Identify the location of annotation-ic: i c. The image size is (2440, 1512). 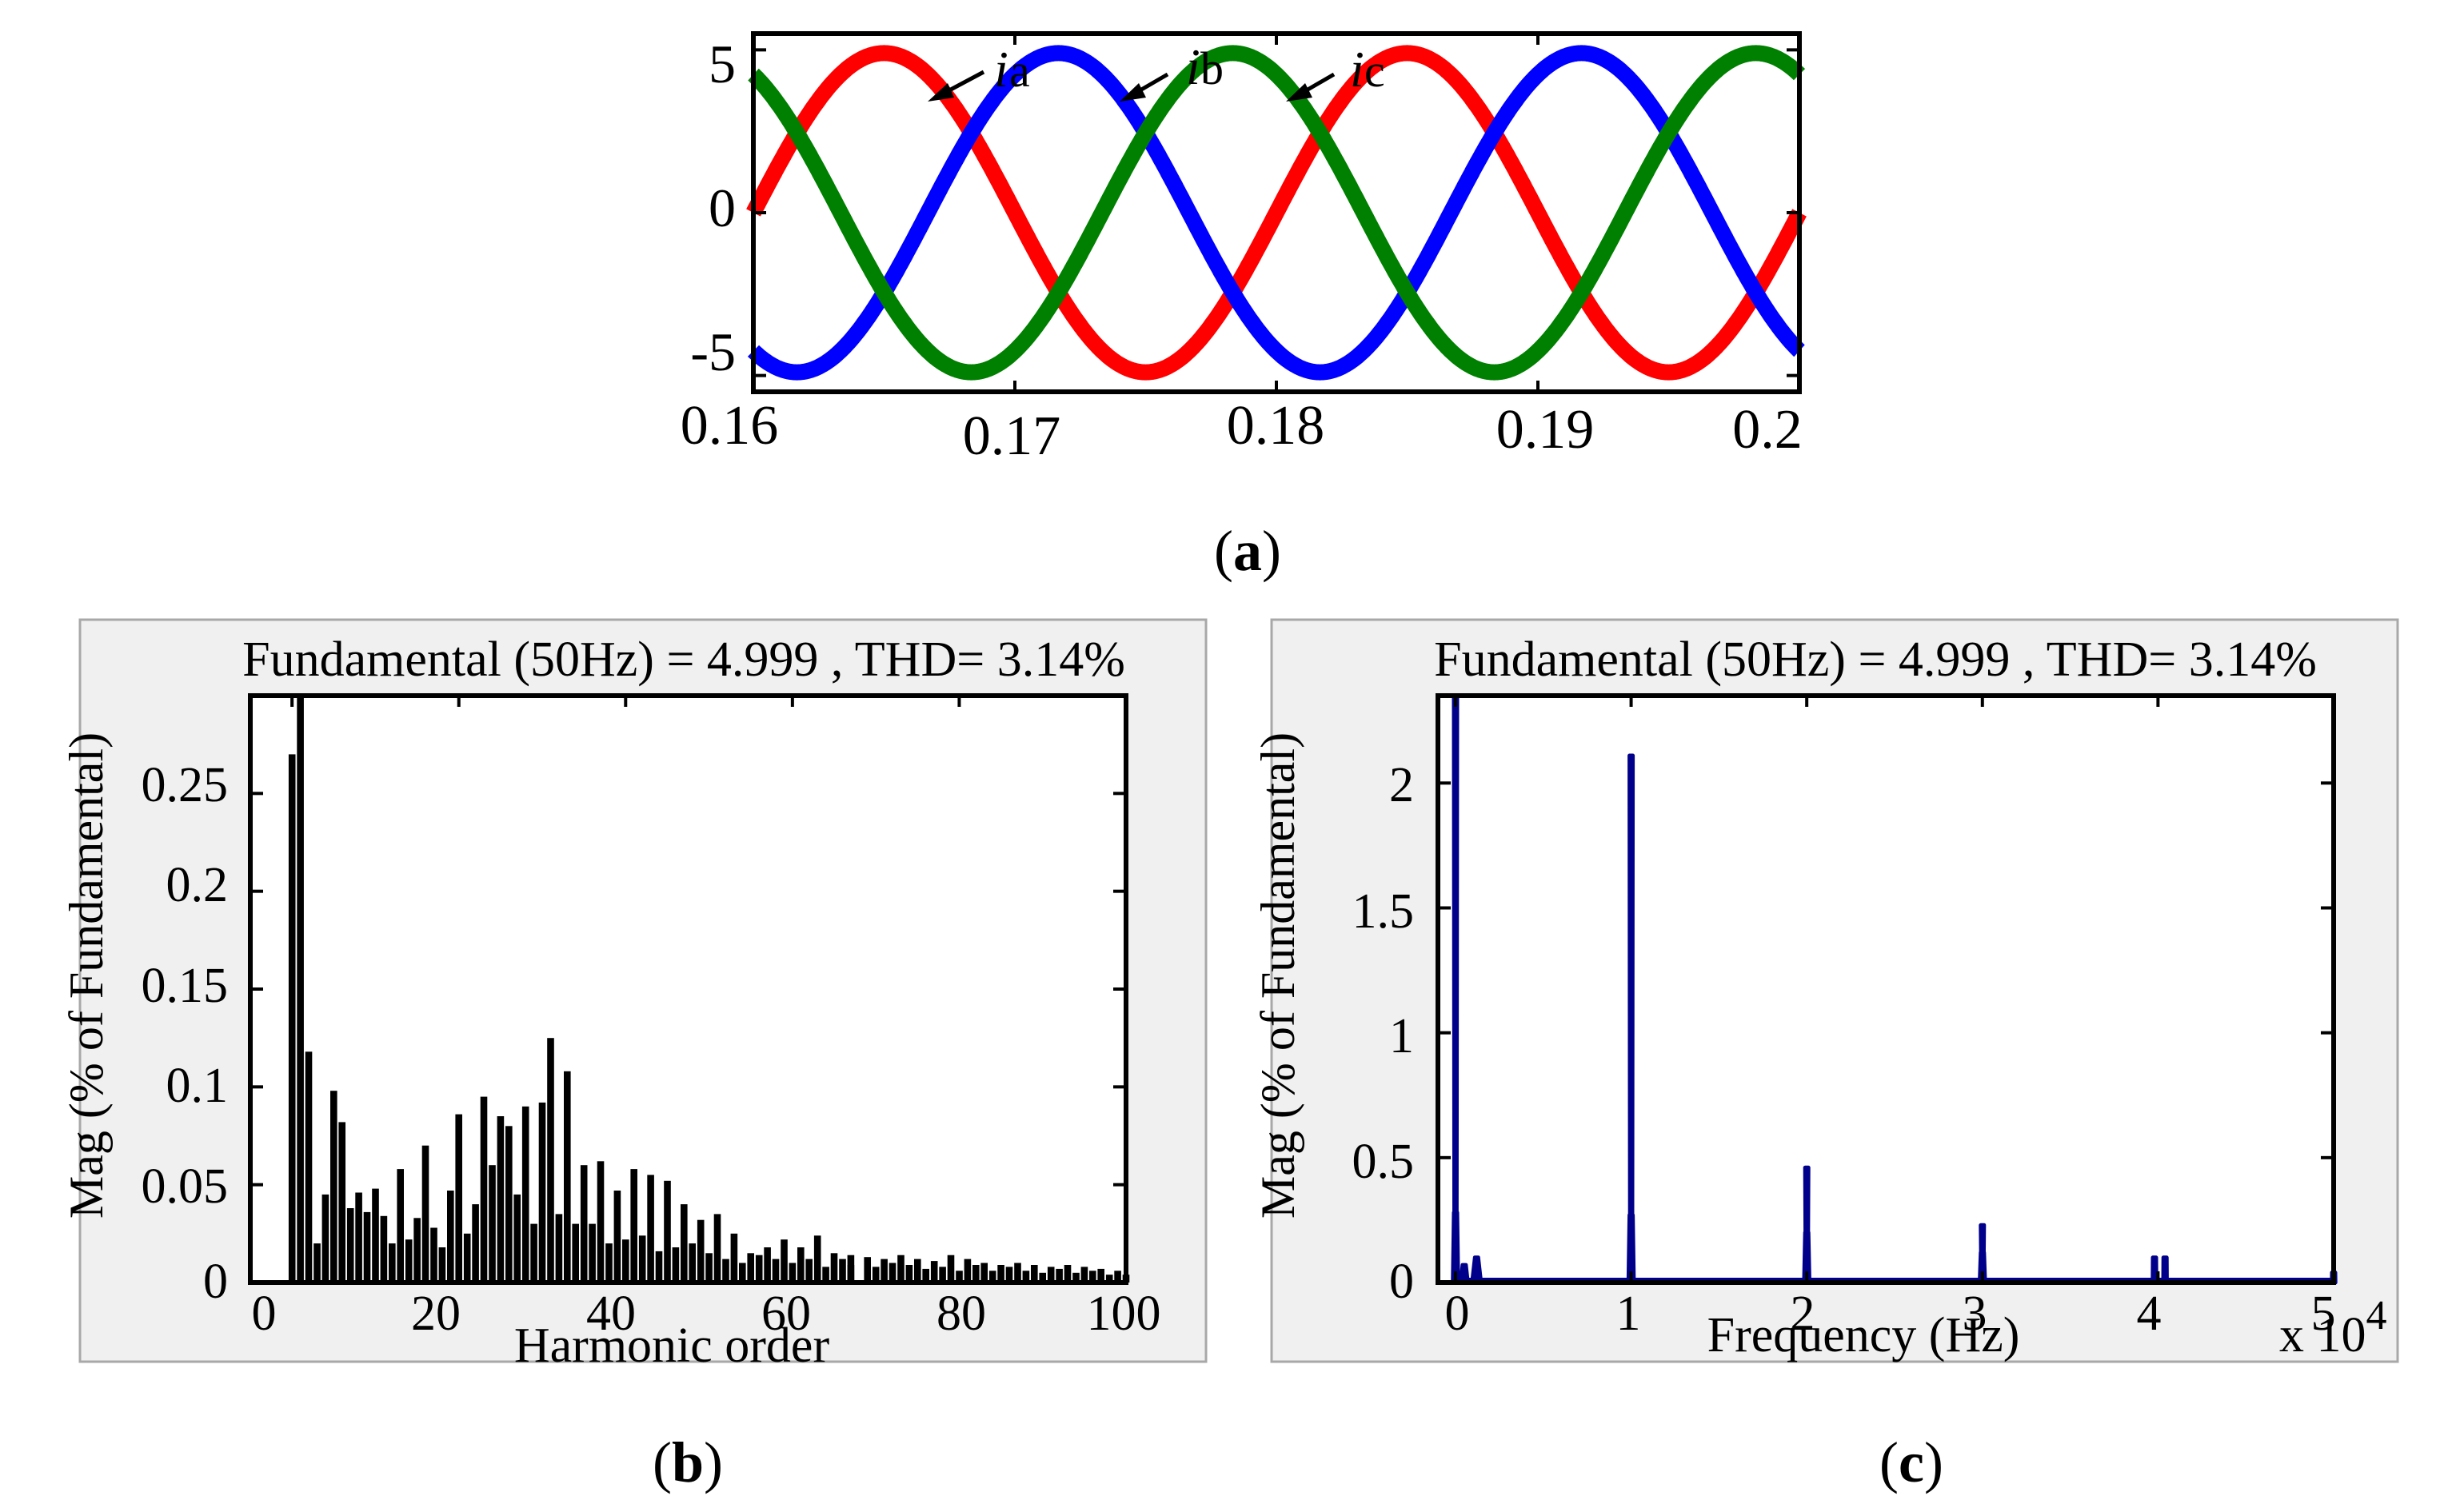
(1335, 71).